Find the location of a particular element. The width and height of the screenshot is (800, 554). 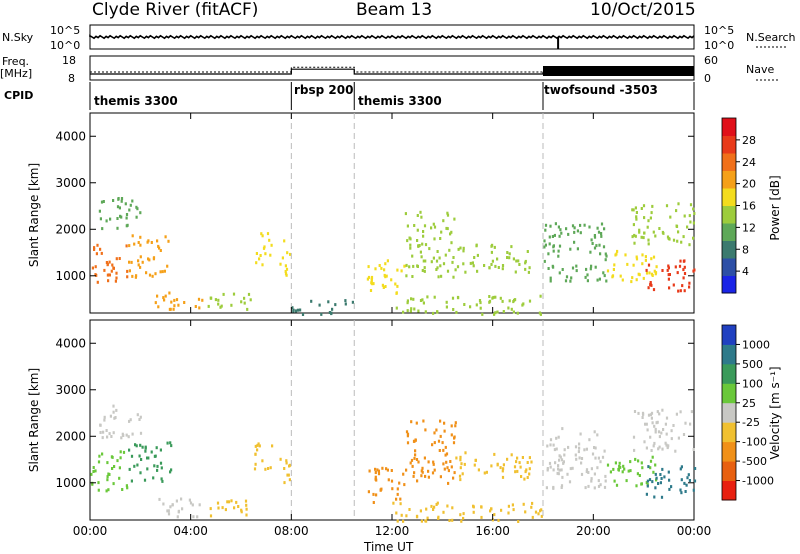

beam-title: Beam 13 is located at coordinates (394, 10).